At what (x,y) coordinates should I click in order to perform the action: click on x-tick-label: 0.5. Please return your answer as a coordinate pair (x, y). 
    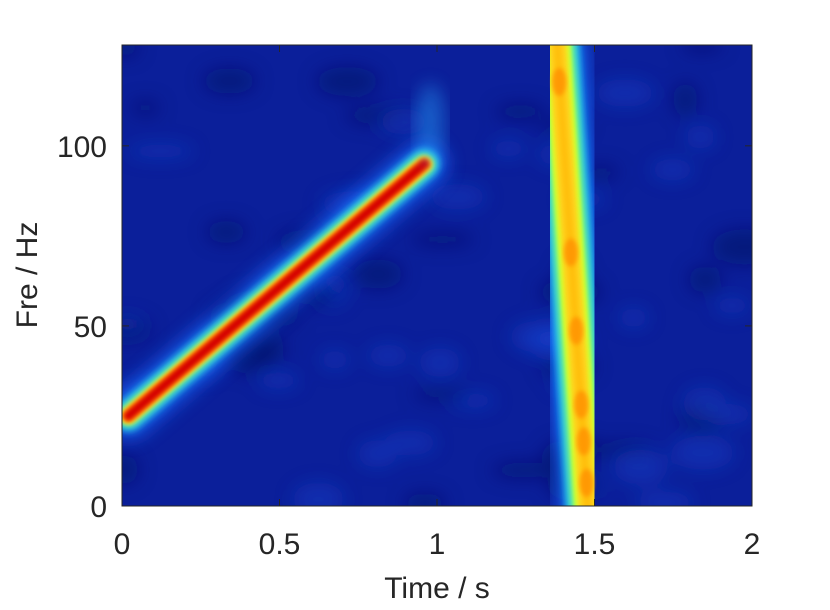
    Looking at the image, I should click on (280, 544).